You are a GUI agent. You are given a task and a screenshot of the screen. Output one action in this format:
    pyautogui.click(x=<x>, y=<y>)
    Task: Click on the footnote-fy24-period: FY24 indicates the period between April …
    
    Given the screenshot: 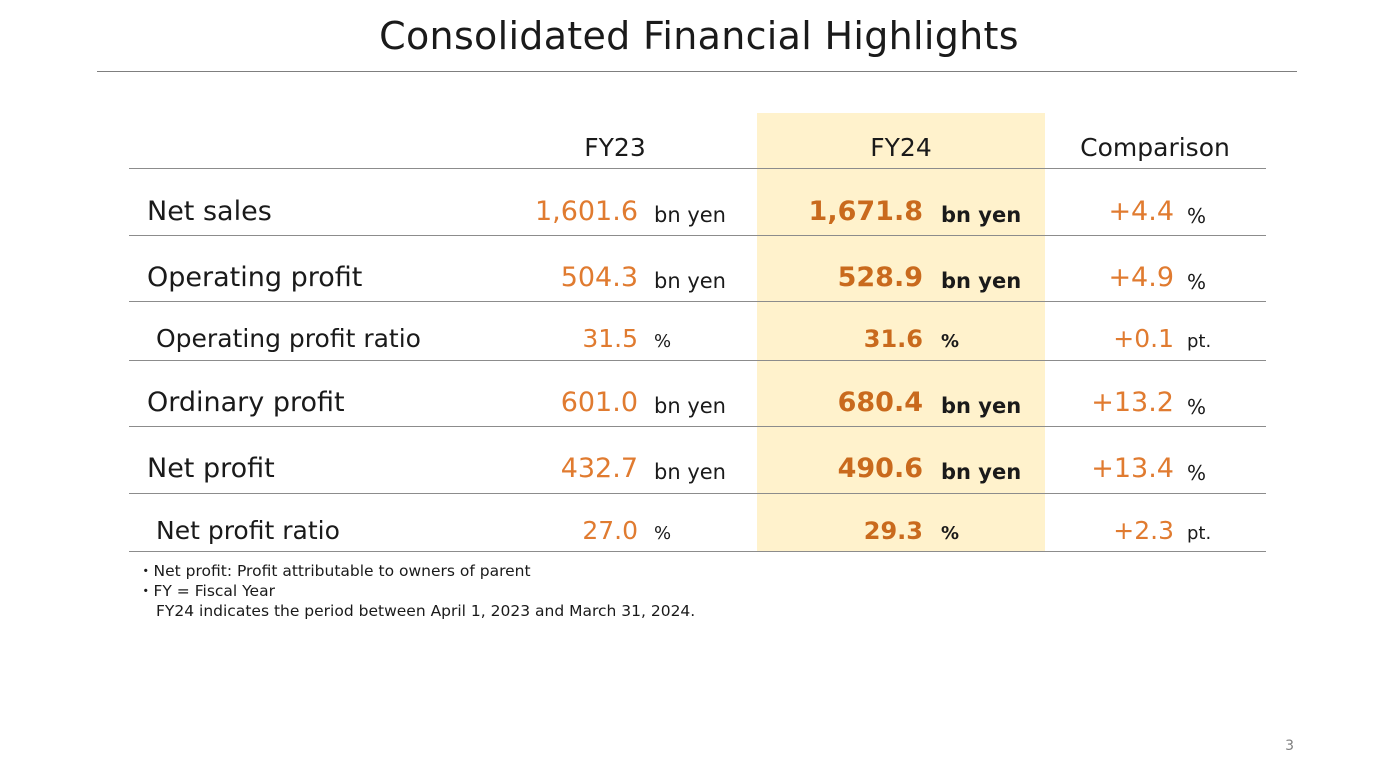 What is the action you would take?
    pyautogui.click(x=426, y=611)
    